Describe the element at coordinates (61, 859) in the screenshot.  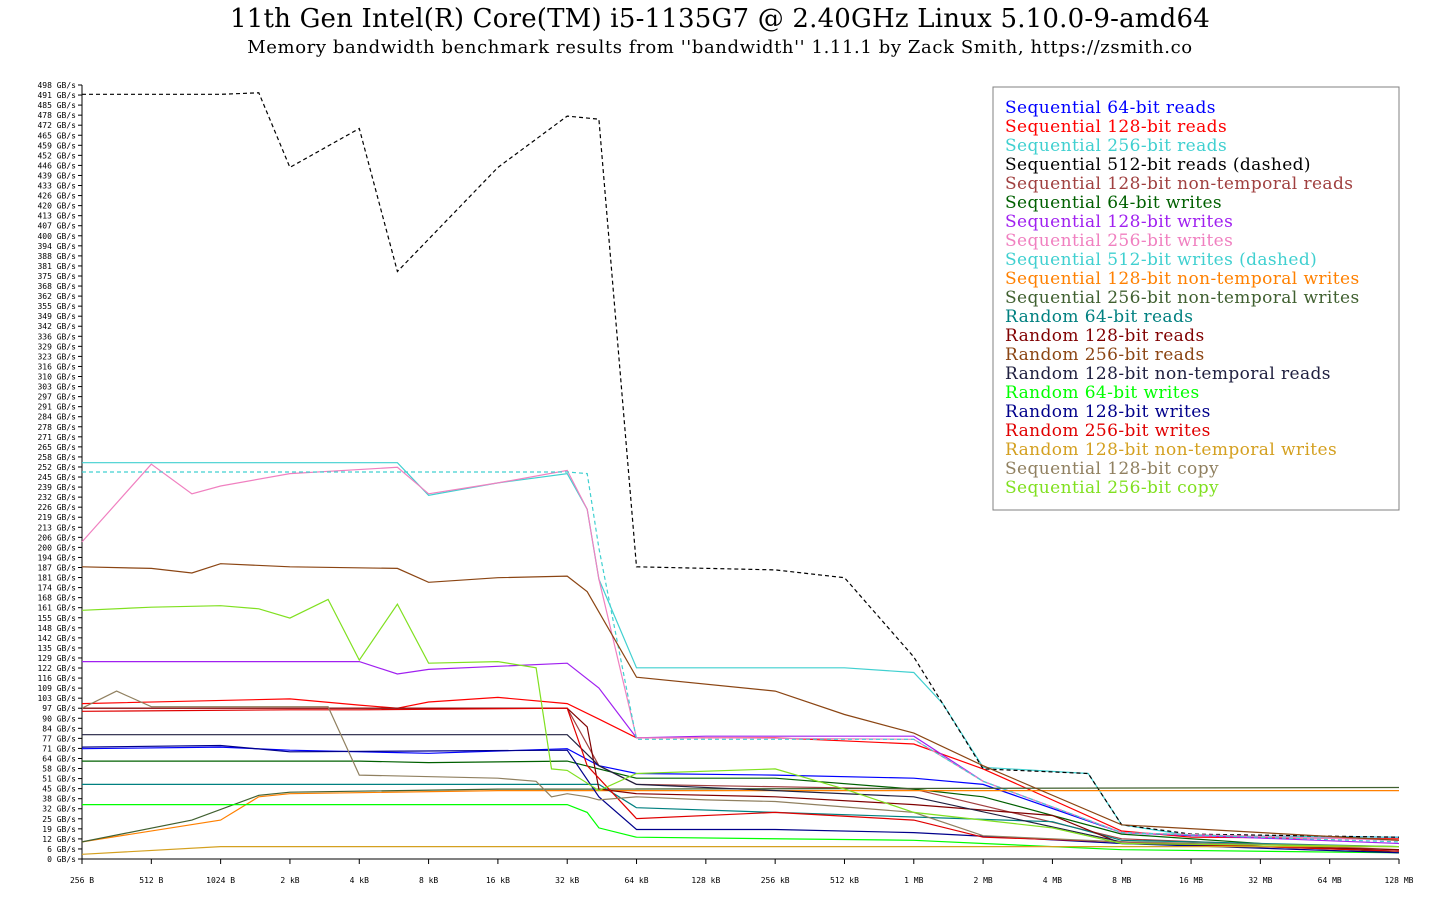
I see `y-tick-label: 0 GB/s` at that location.